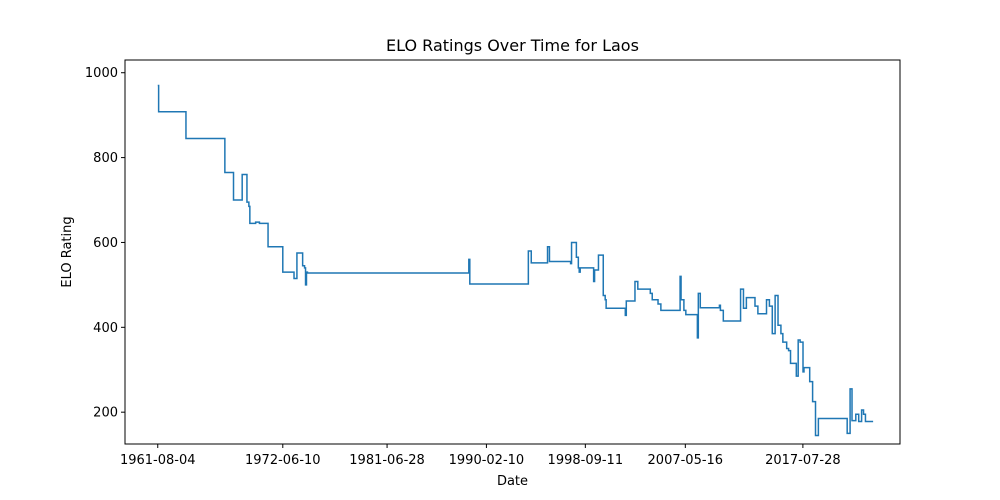 The image size is (1000, 500). I want to click on x-tick-label: 1972-06-10, so click(283, 460).